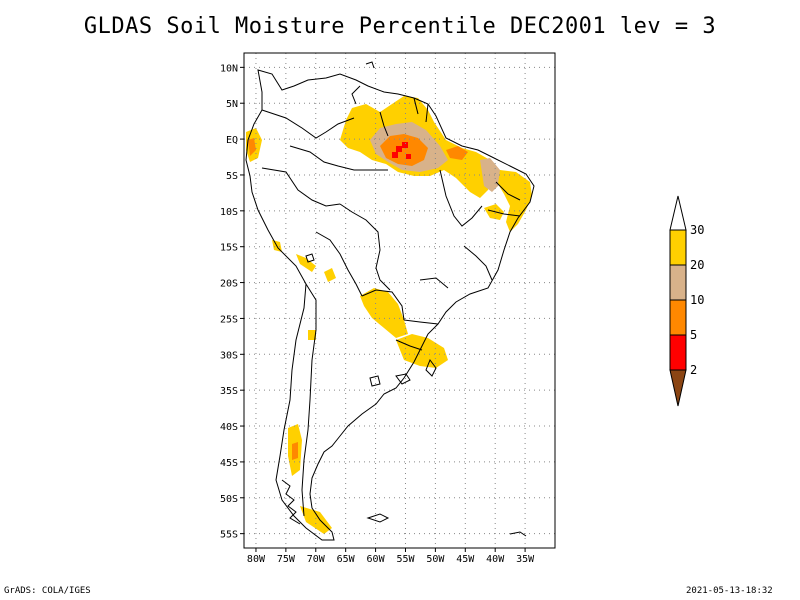 This screenshot has width=800, height=600. What do you see at coordinates (693, 335) in the screenshot?
I see `colorbar-label: 5` at bounding box center [693, 335].